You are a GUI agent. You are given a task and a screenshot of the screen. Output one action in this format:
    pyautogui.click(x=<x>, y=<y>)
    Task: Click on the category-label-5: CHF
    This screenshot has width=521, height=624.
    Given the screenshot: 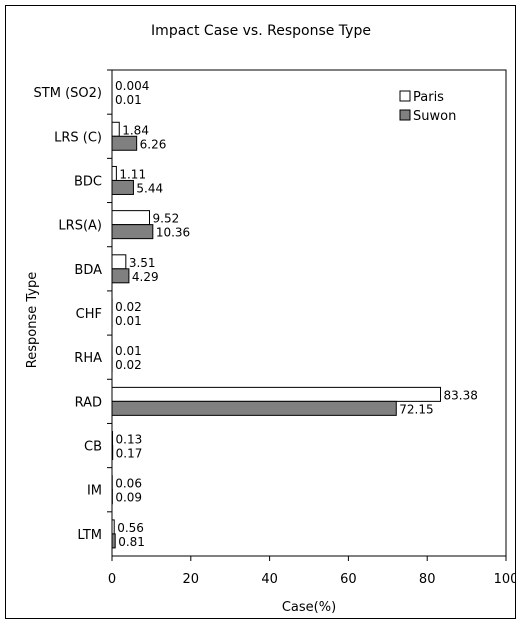 What is the action you would take?
    pyautogui.click(x=89, y=314)
    